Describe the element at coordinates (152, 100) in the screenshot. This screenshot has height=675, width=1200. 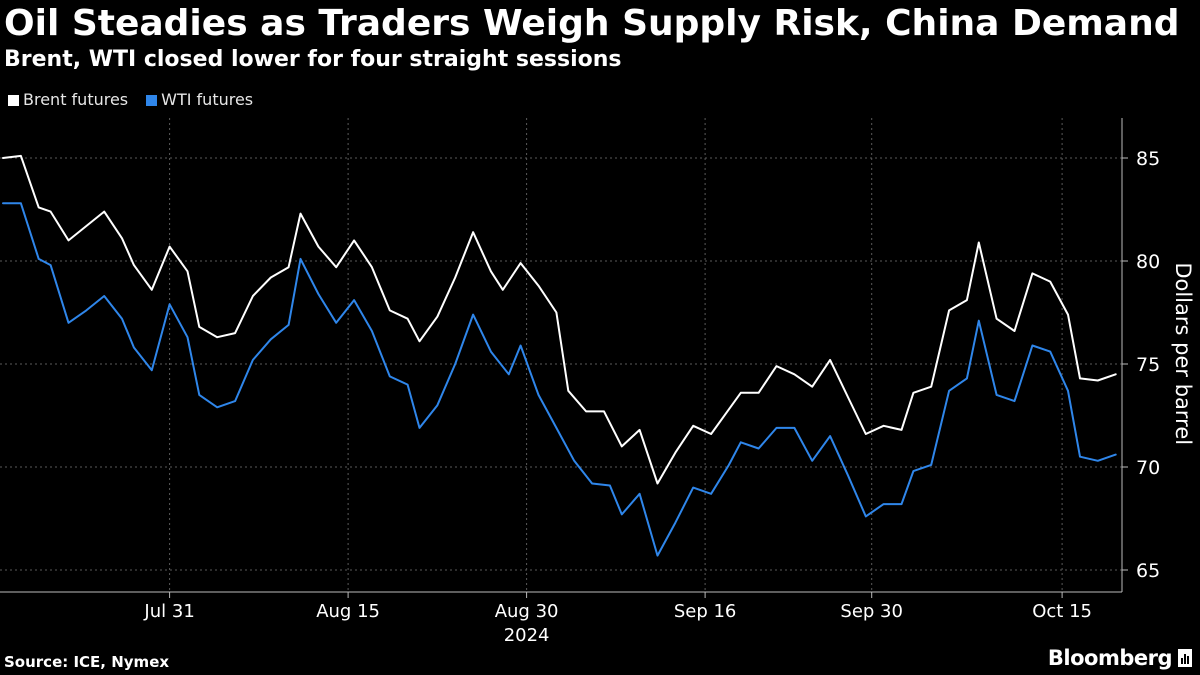
I see `legend-swatch-wti` at that location.